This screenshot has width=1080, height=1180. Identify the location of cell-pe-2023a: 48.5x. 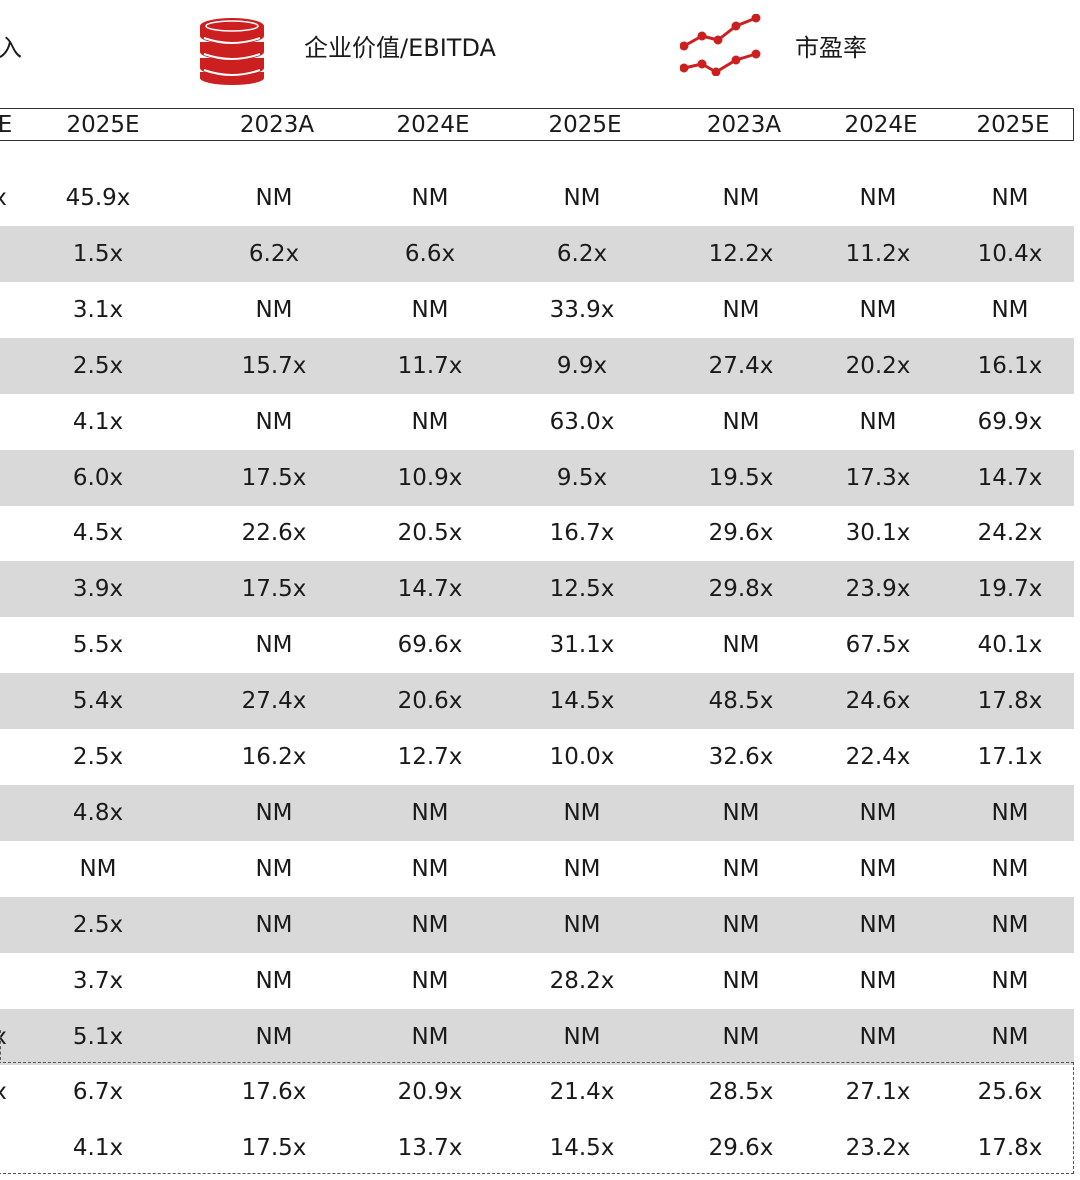
(741, 701).